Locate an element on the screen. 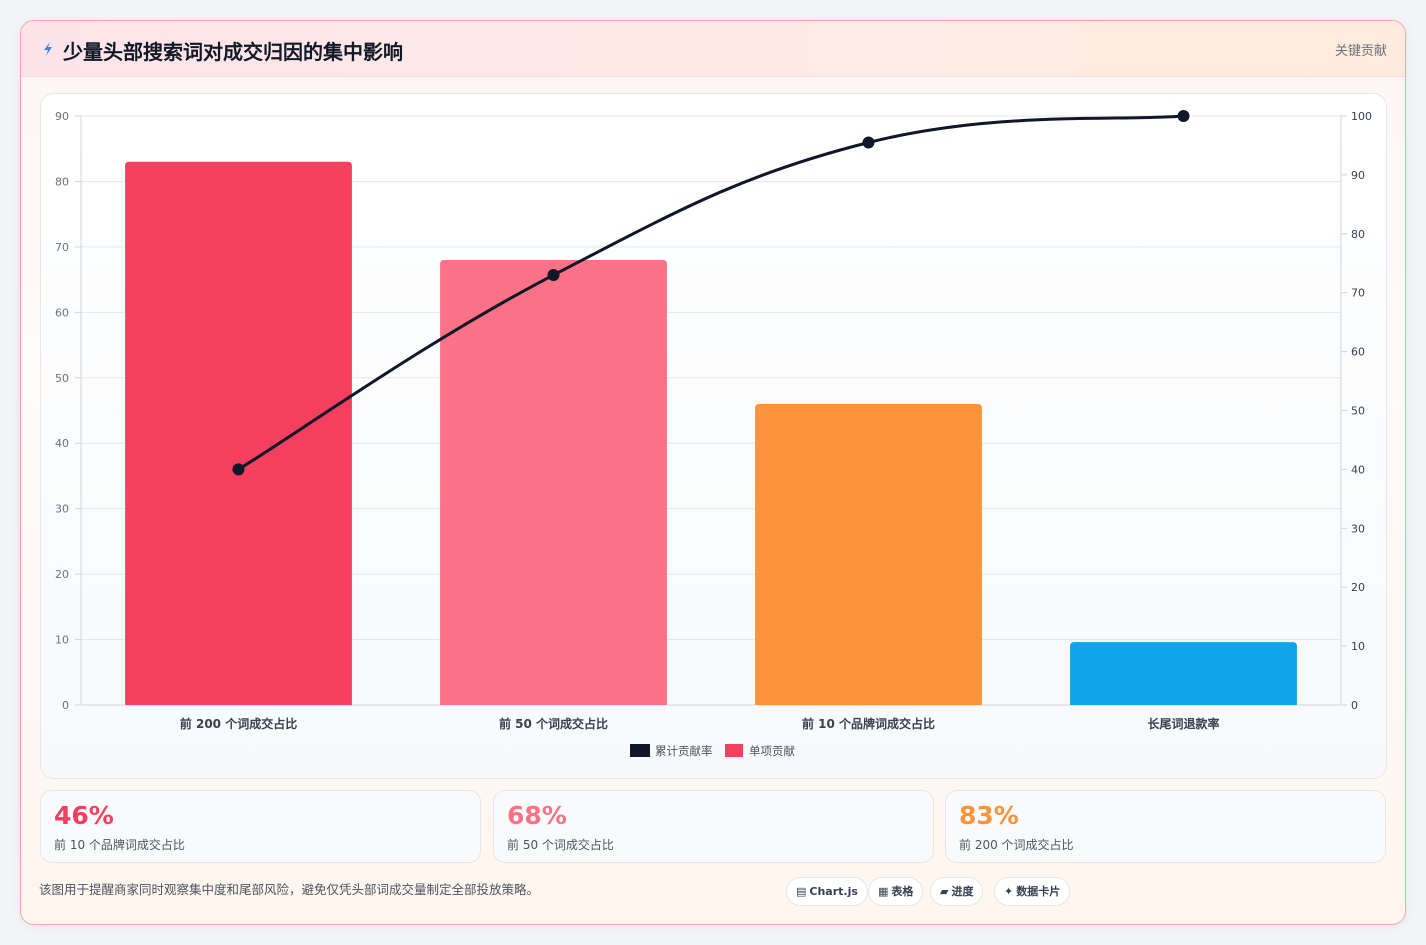 The image size is (1426, 945). legend-swatch-bar is located at coordinates (734, 750).